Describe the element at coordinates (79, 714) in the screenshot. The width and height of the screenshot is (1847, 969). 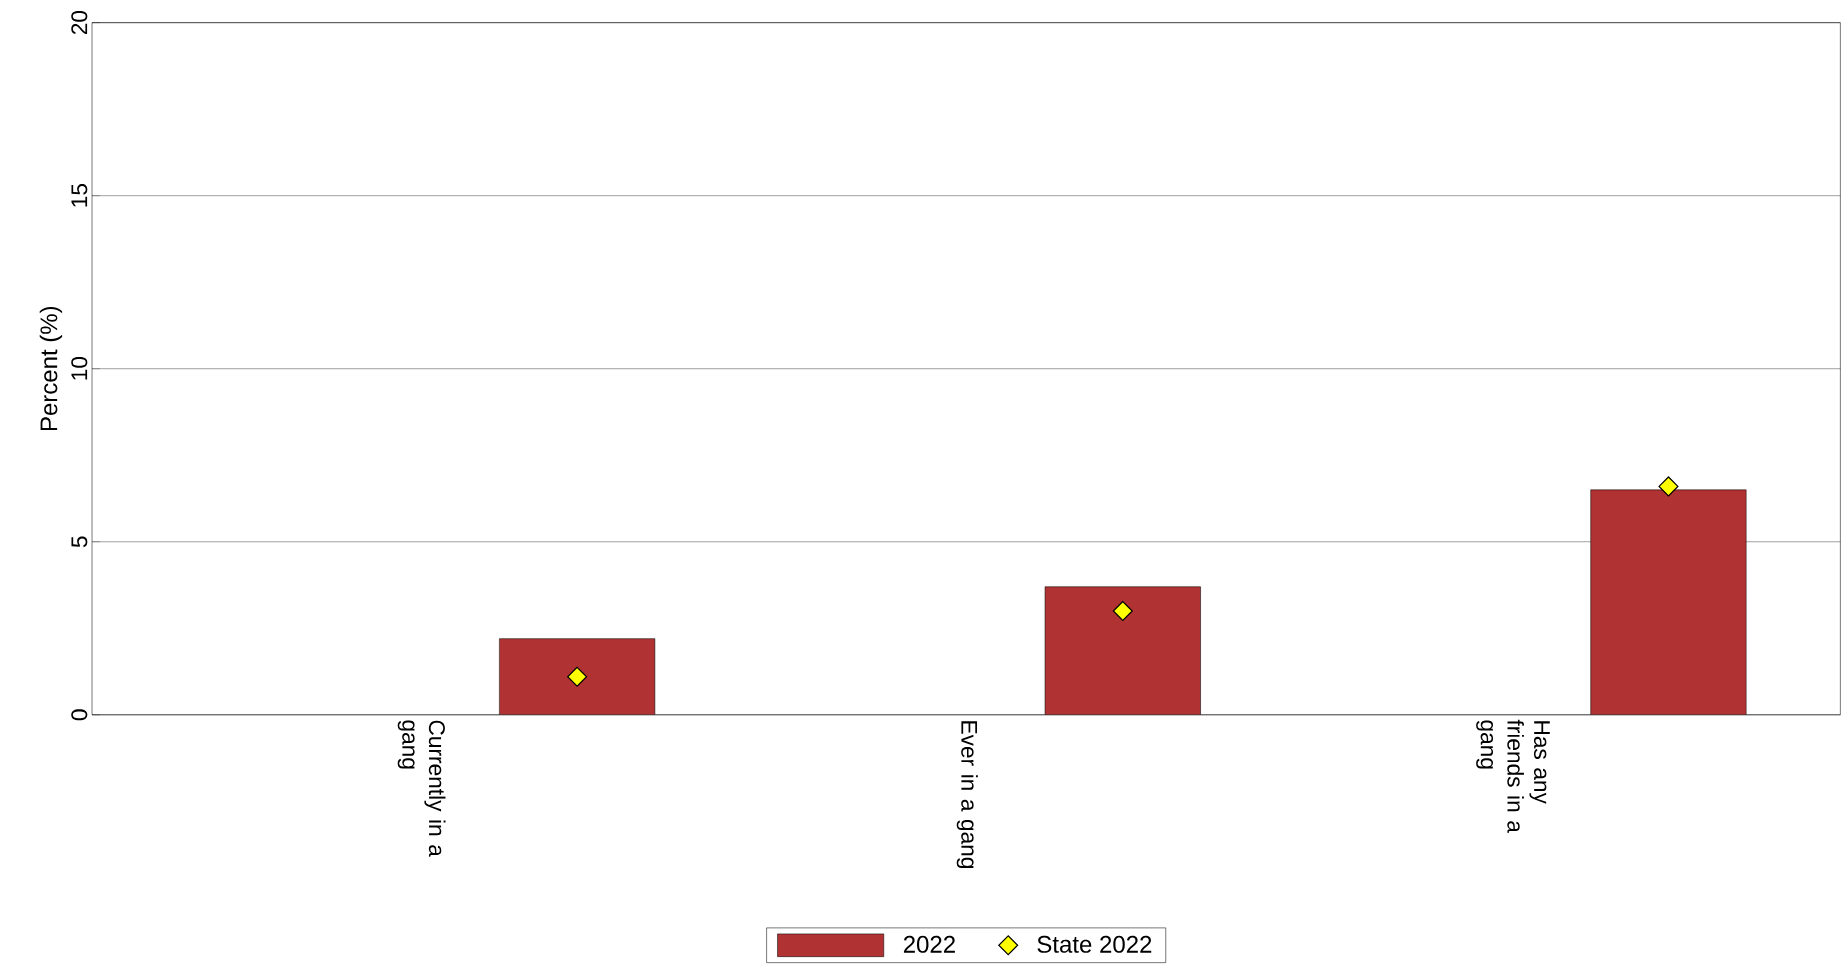
I see `y-tick-label: 0` at that location.